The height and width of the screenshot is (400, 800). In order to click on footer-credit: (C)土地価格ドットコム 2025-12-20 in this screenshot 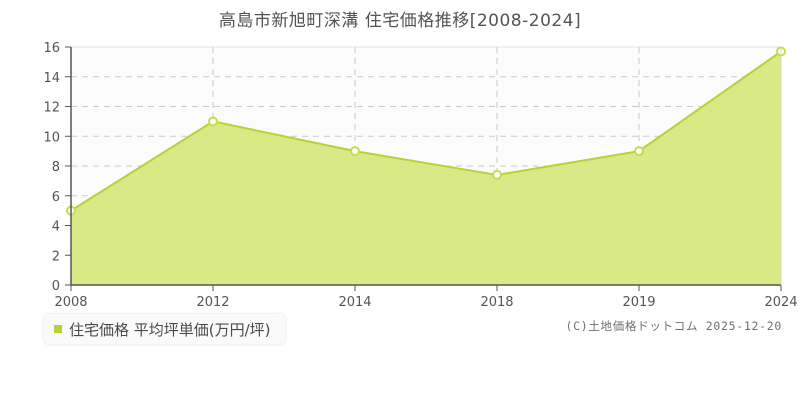, I will do `click(673, 326)`.